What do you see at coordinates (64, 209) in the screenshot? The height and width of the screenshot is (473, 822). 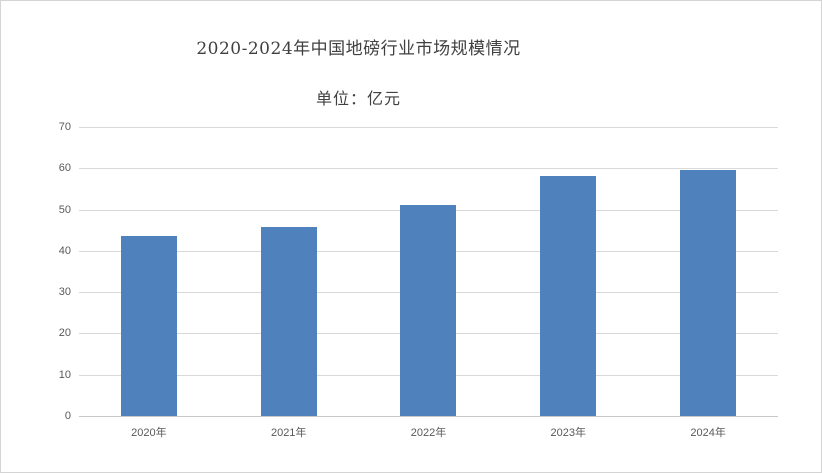 I see `y-axis-tick-label: 50` at bounding box center [64, 209].